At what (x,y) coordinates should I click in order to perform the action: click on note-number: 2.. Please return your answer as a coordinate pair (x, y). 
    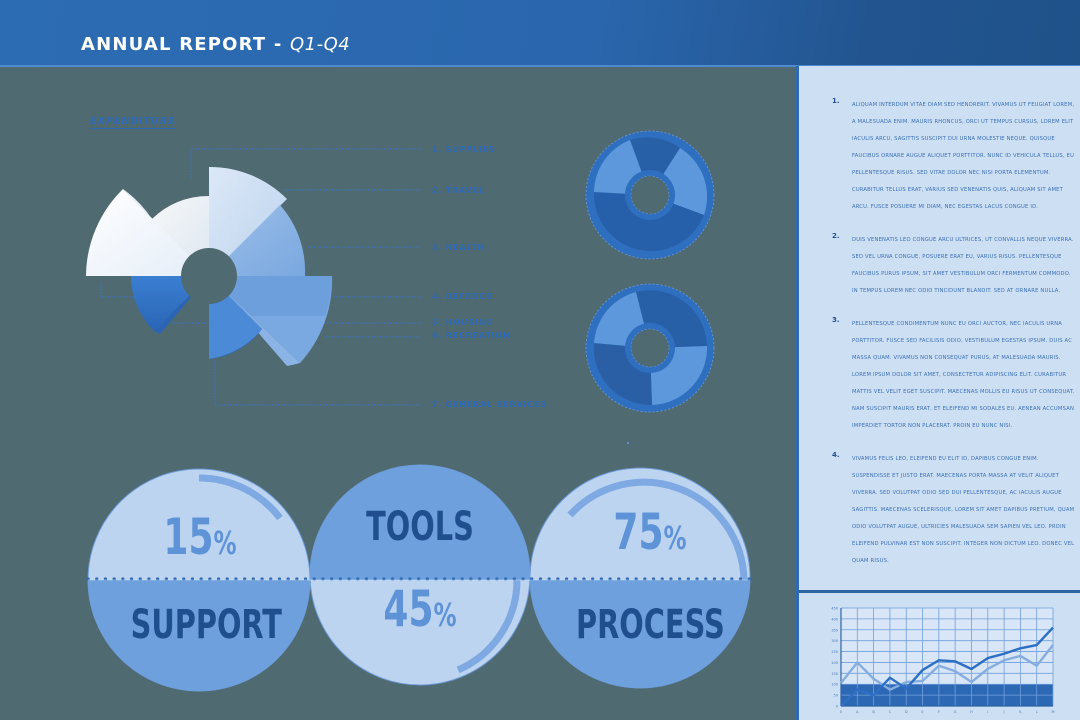
    Looking at the image, I should click on (836, 236).